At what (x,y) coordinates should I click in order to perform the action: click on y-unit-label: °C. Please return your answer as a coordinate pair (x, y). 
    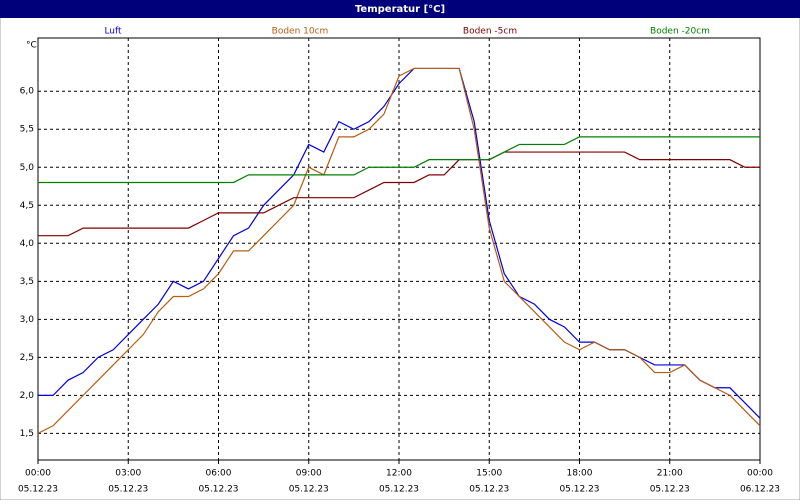
    Looking at the image, I should click on (31, 46).